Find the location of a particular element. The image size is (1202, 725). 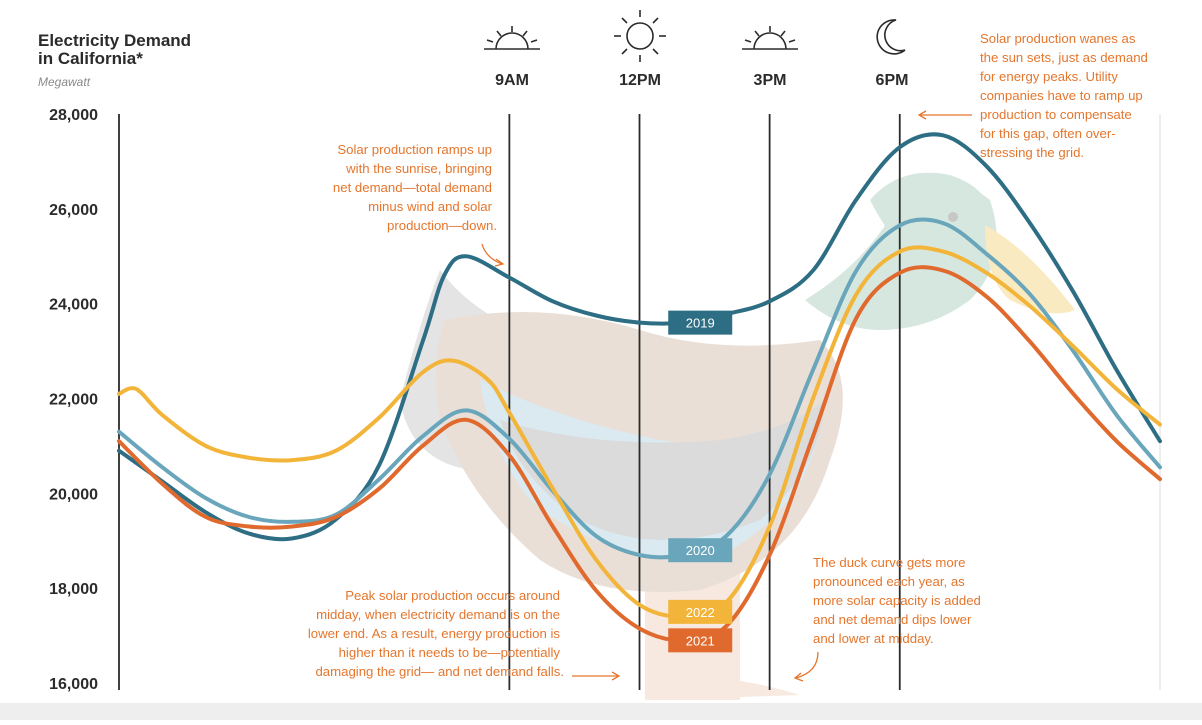

chart-title-line-2: in California* is located at coordinates (90, 58).